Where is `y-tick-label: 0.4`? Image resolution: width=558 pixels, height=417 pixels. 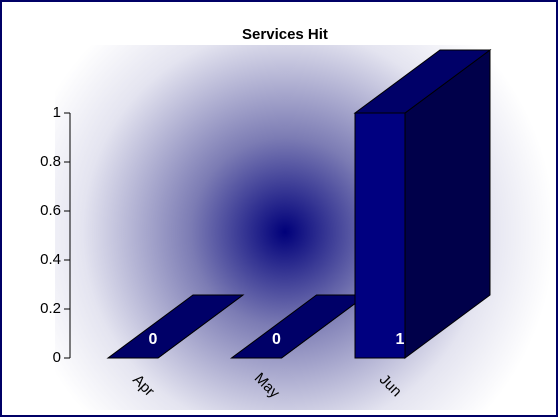
y-tick-label: 0.4 is located at coordinates (50, 259).